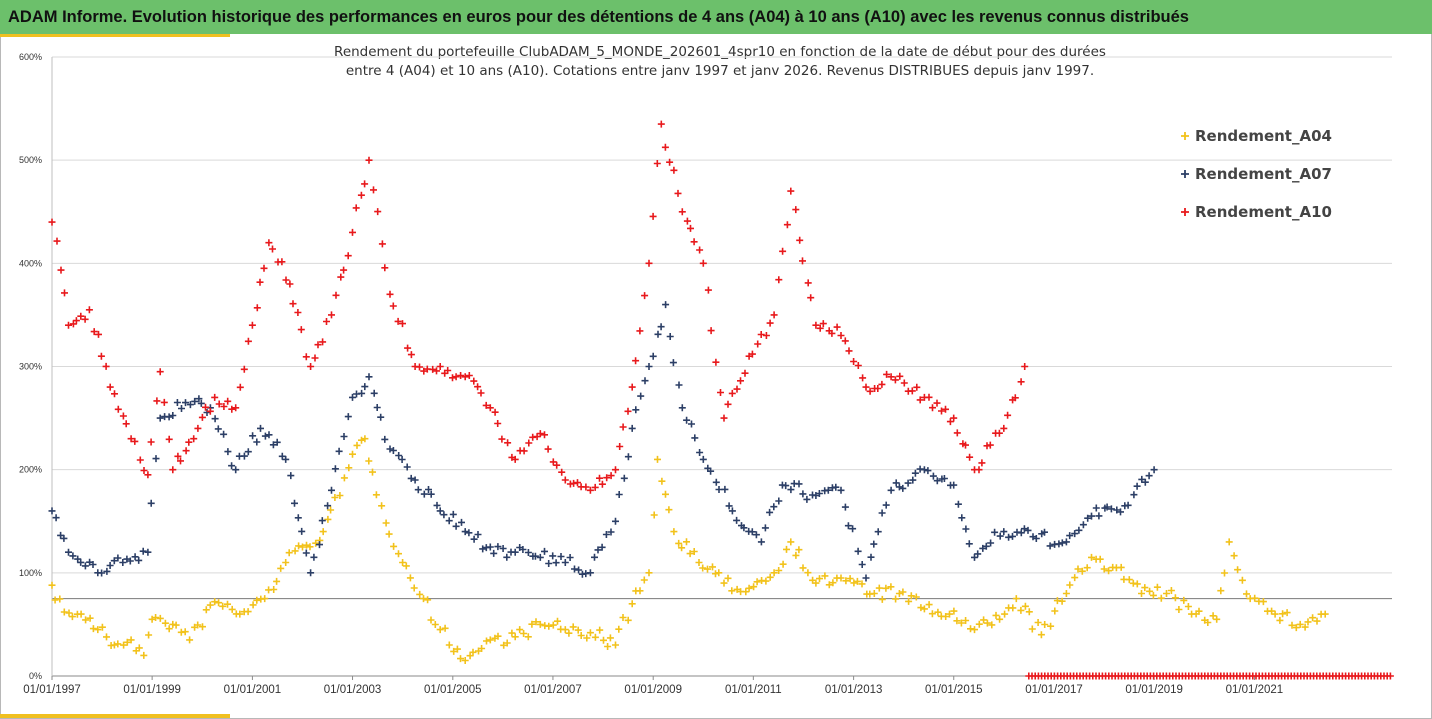 The width and height of the screenshot is (1432, 719). What do you see at coordinates (854, 690) in the screenshot?
I see `x-tick-label: 01/01/2013` at bounding box center [854, 690].